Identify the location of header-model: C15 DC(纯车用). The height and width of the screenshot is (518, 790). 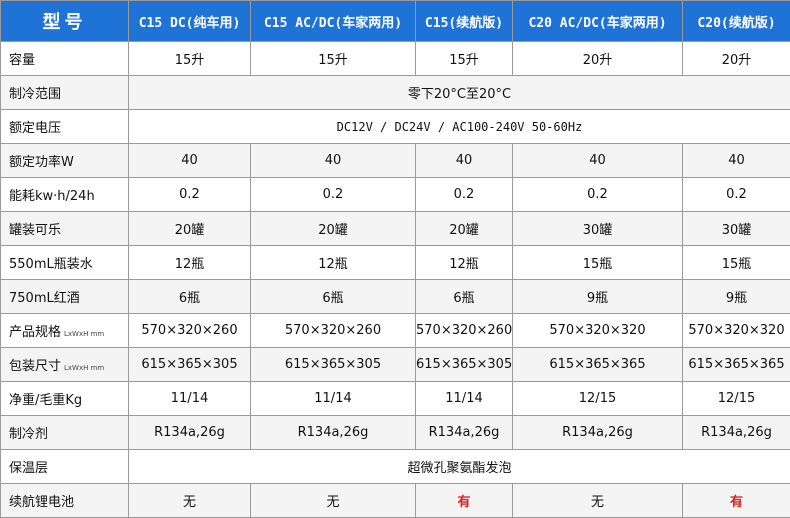
(190, 21).